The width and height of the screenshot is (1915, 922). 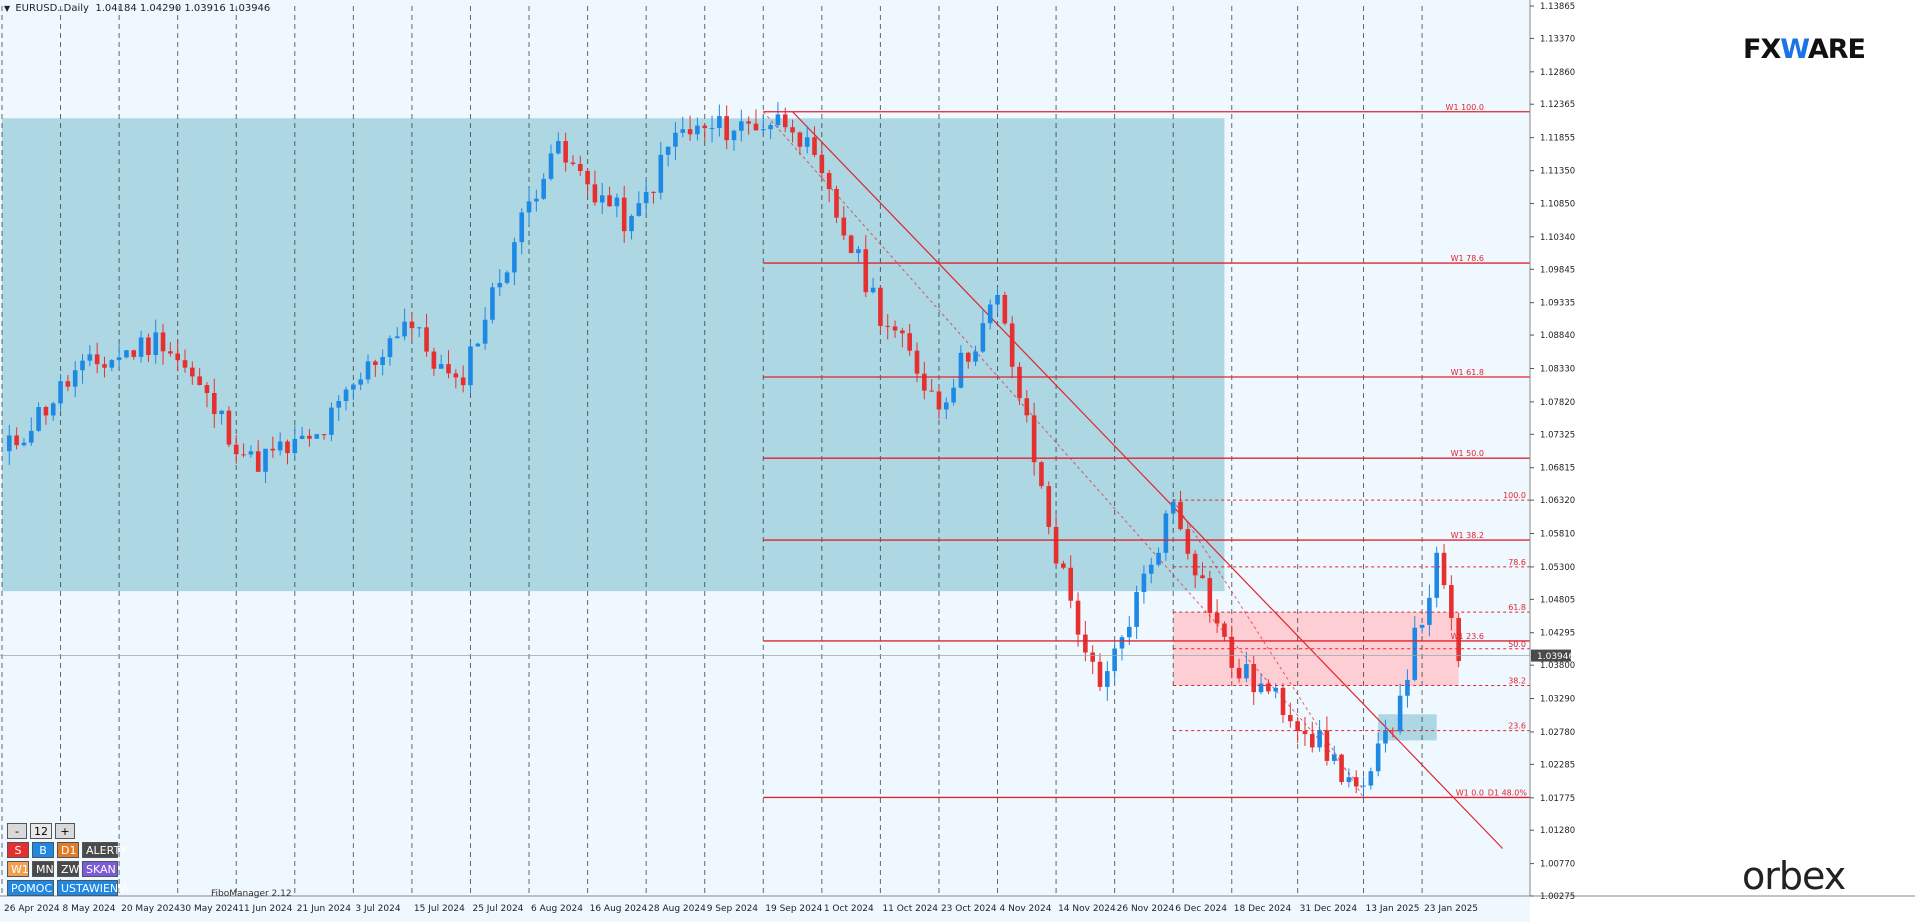 I want to click on y-tick-label: 1.02780, so click(x=1557, y=733).